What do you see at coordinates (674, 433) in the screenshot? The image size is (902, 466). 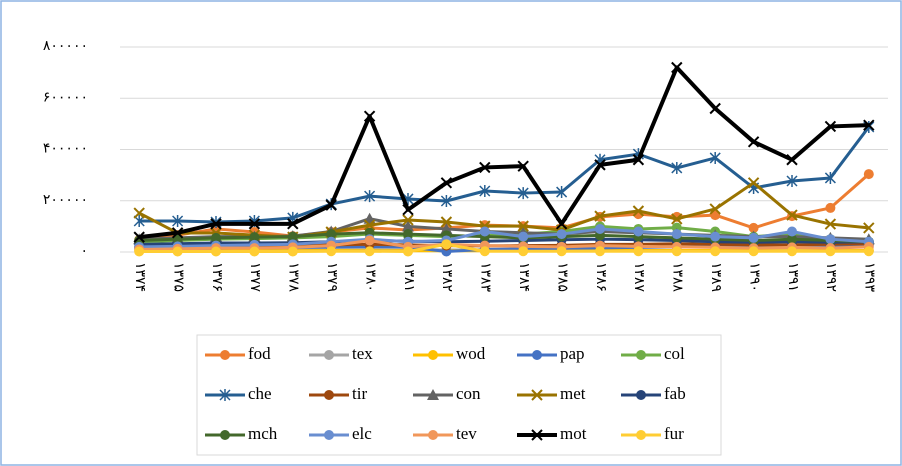 I see `legend-label: fur` at bounding box center [674, 433].